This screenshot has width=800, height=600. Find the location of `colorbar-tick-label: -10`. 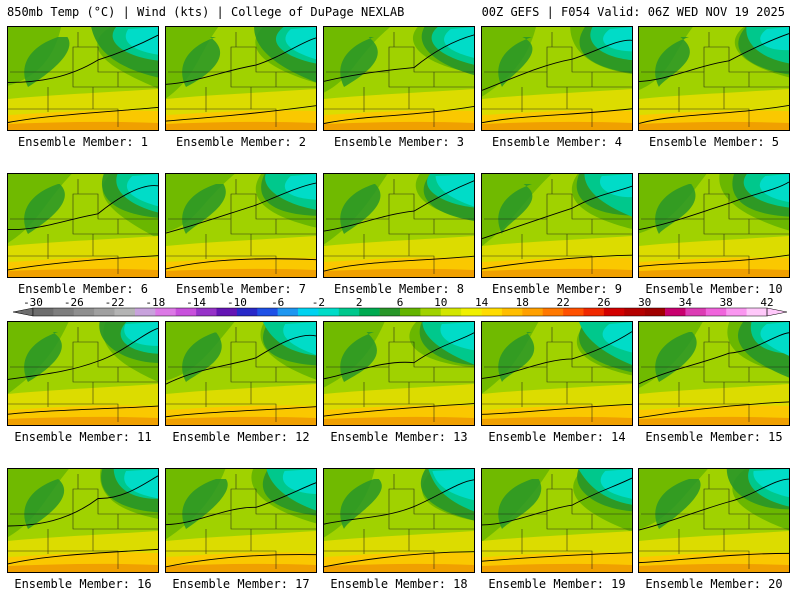

colorbar-tick-label: -10 is located at coordinates (237, 302).